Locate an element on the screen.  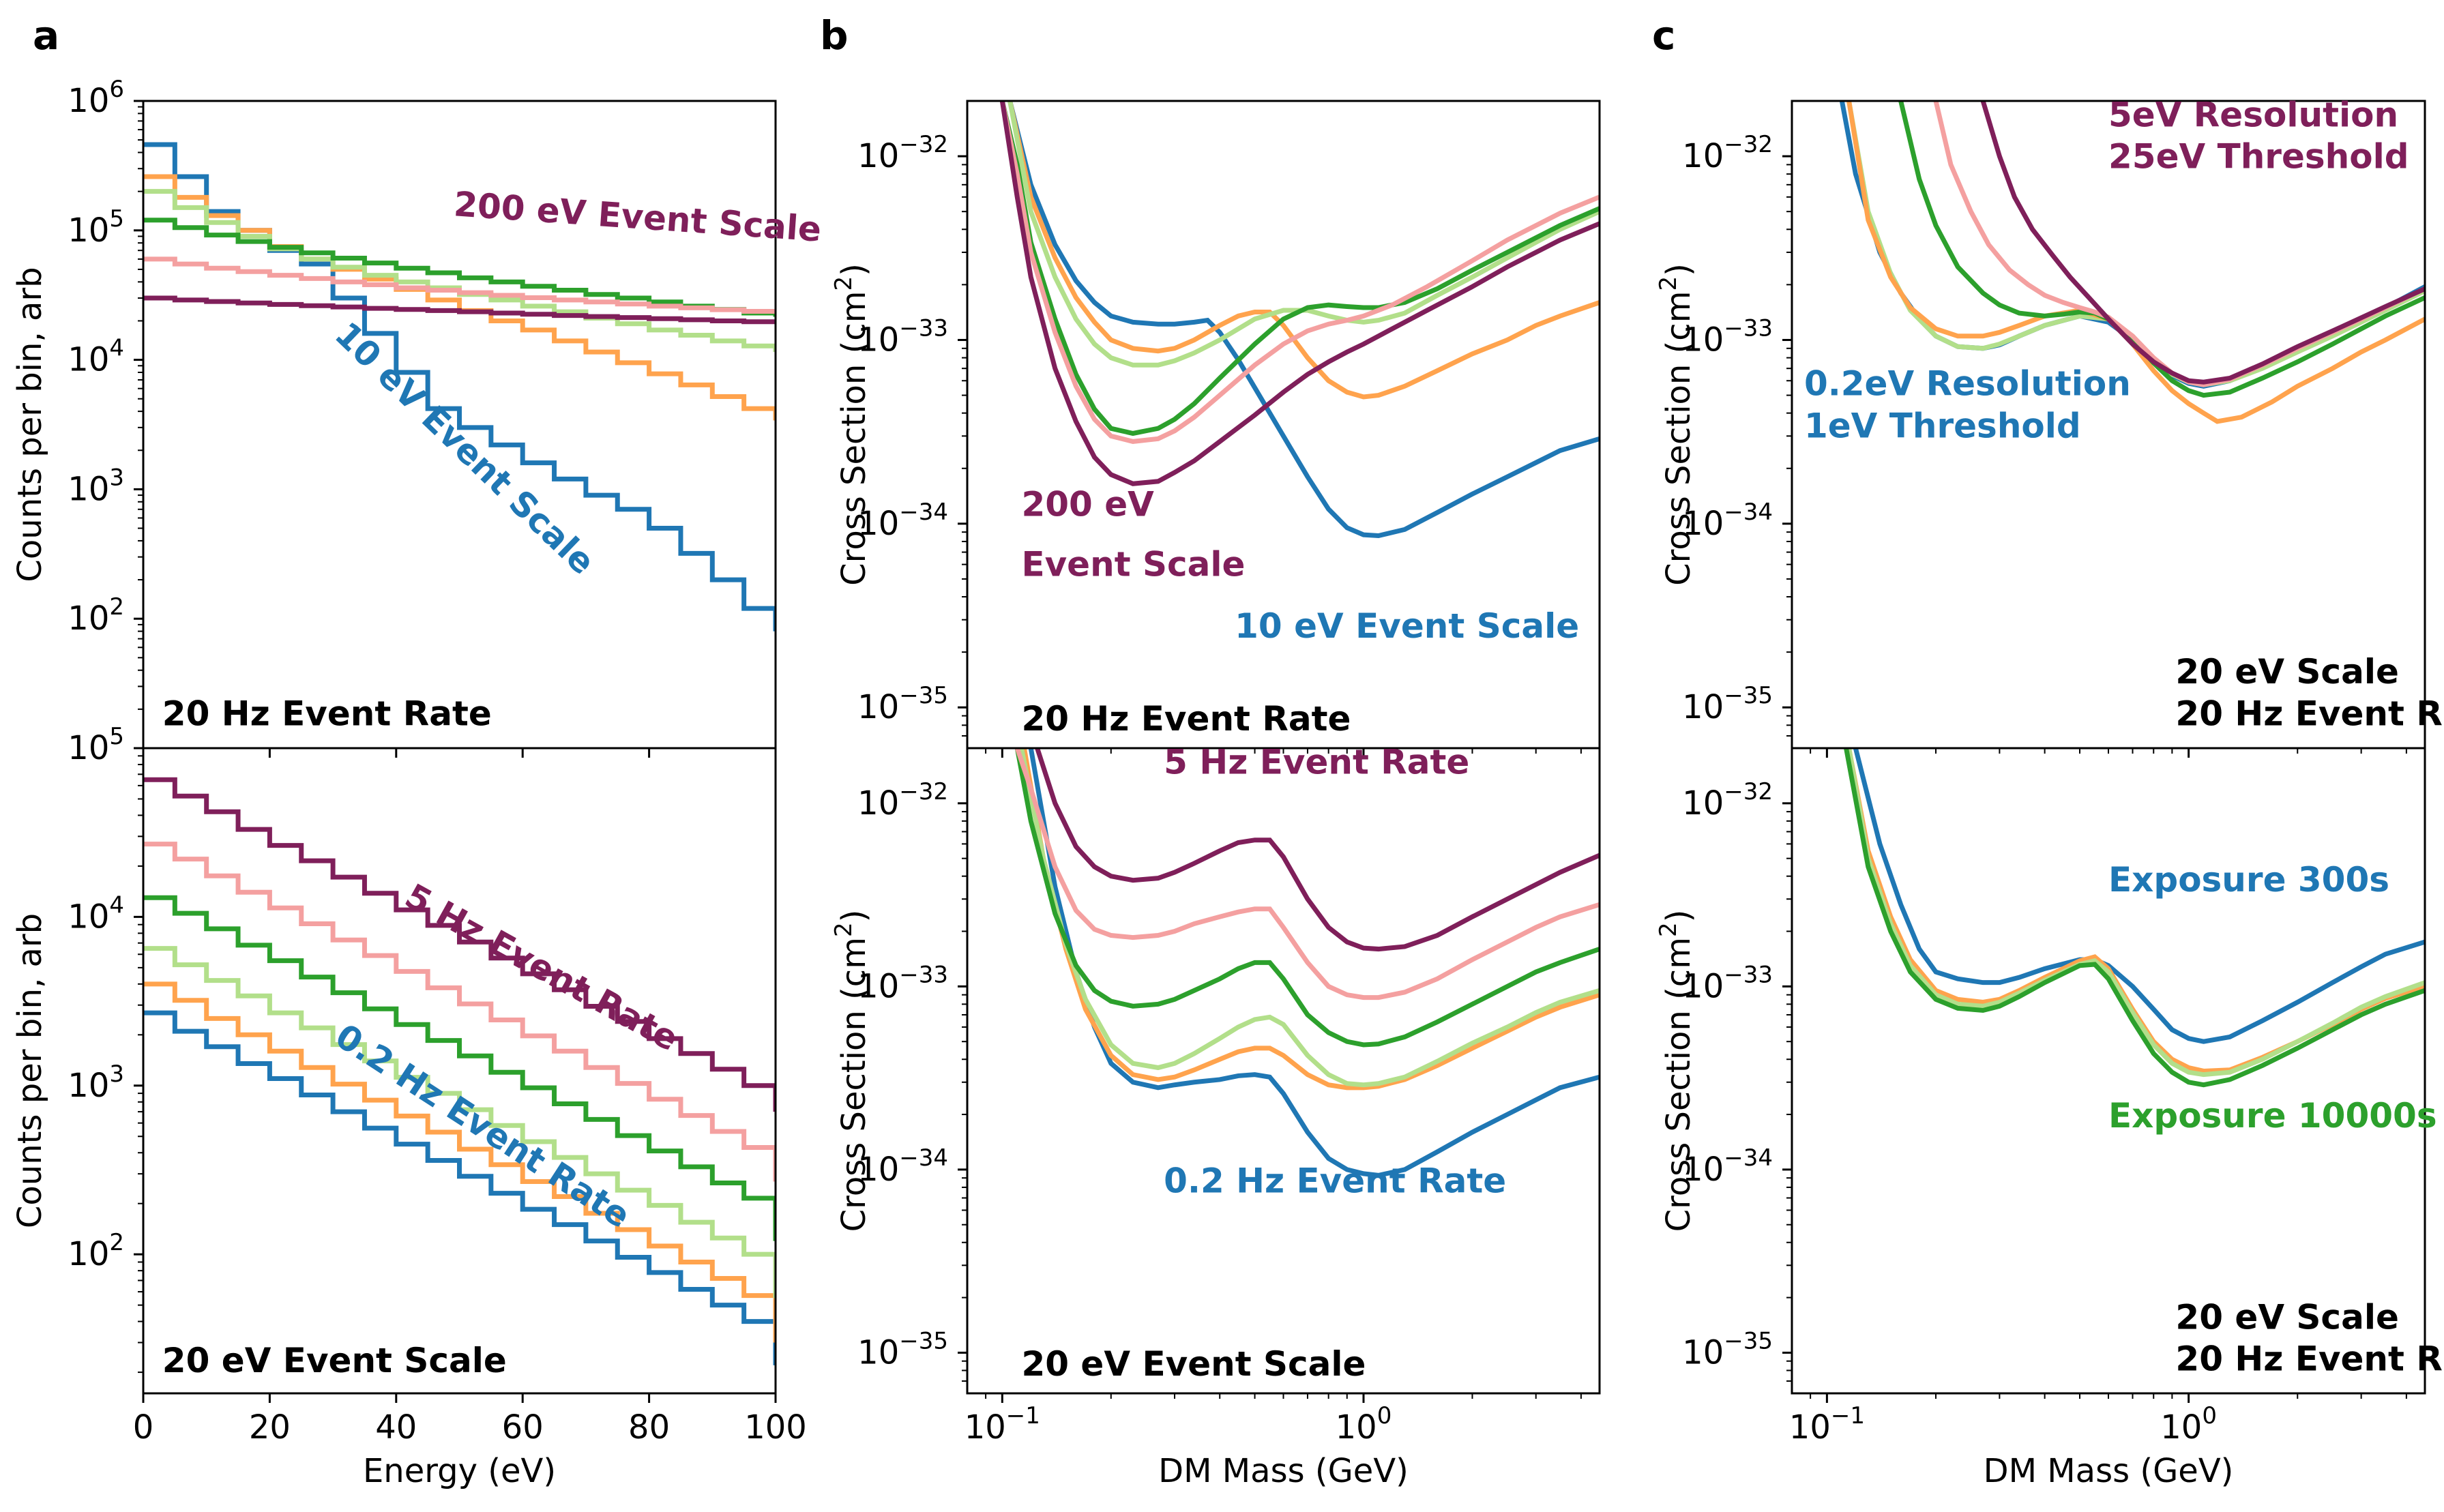
annotation: Exposure 300s is located at coordinates (2249, 880).